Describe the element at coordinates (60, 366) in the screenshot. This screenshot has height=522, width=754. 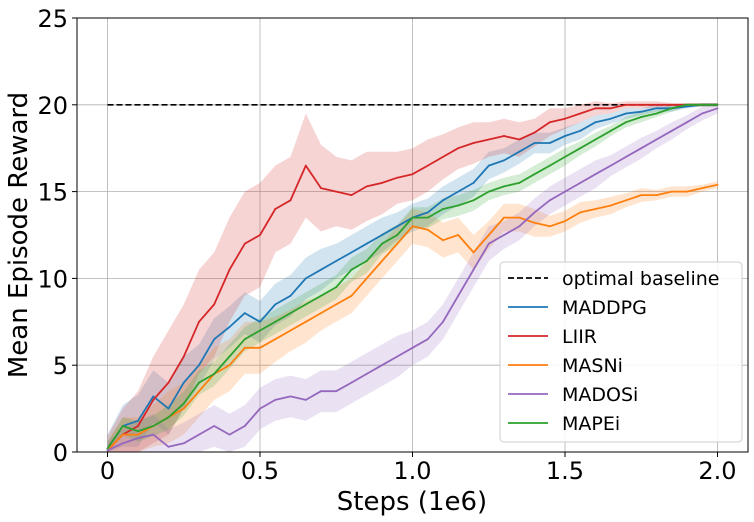
I see `y-tick-label: 5` at that location.